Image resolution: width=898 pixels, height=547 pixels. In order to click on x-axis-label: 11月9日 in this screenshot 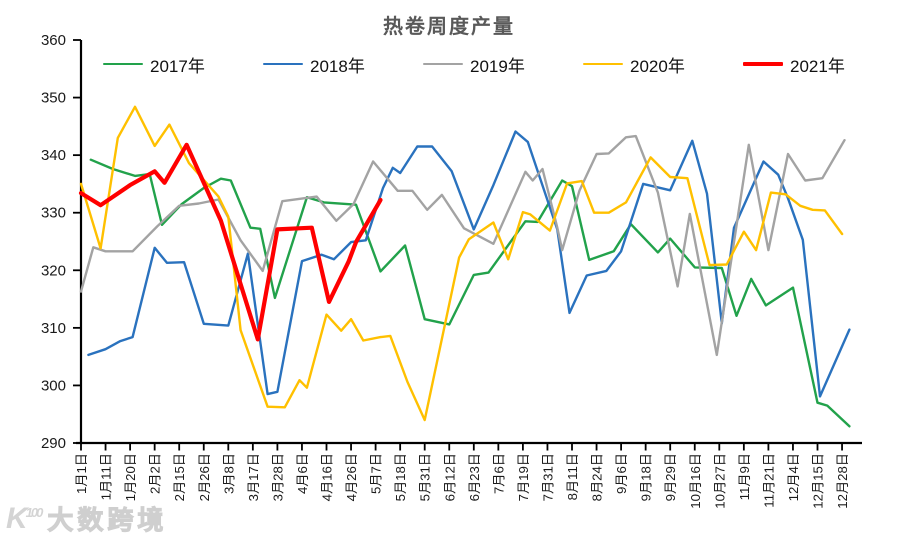, I will do `click(744, 476)`.